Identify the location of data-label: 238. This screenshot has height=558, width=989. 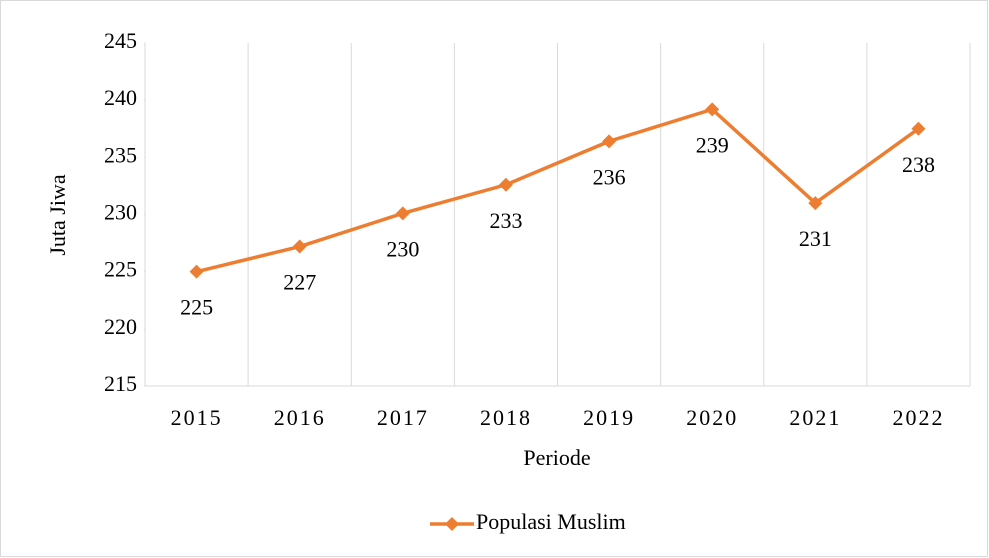
(918, 164).